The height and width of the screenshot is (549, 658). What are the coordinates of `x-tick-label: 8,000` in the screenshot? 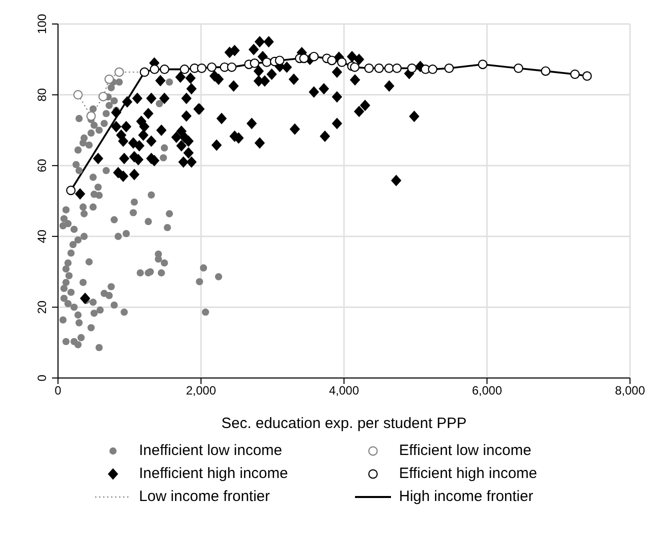 It's located at (630, 391).